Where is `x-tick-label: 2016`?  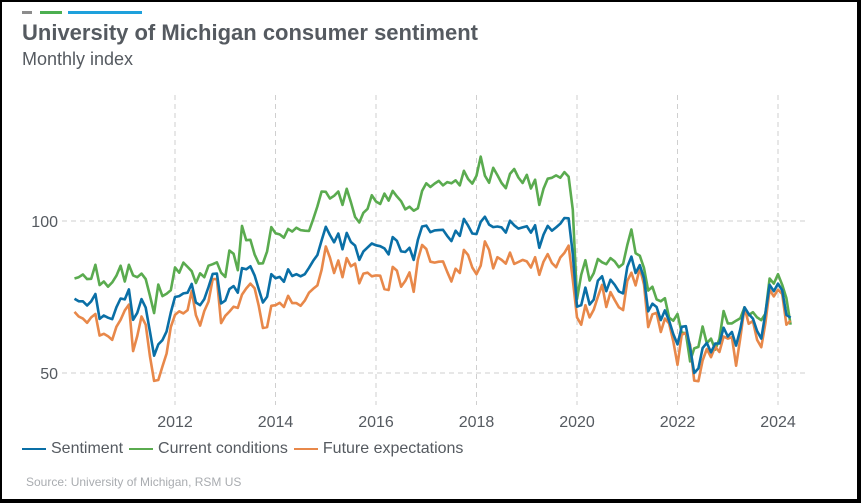 x-tick-label: 2016 is located at coordinates (376, 422).